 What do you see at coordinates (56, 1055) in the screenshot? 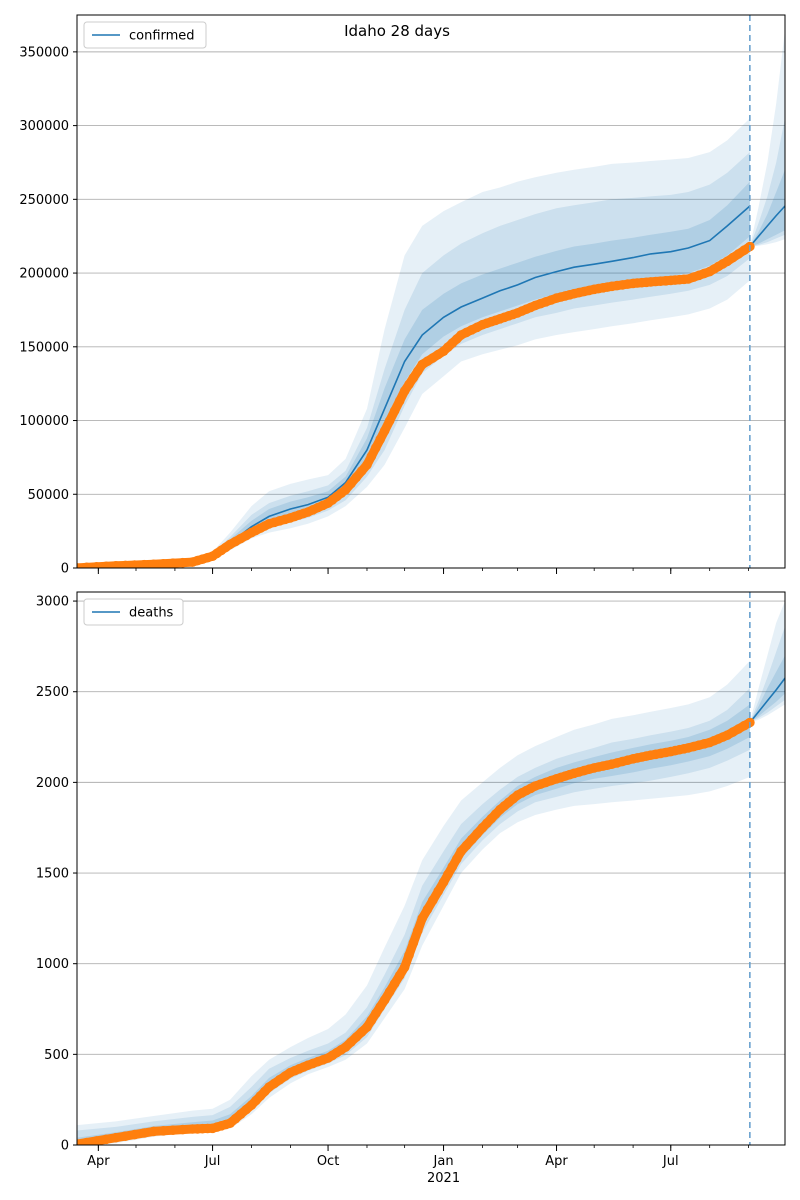
I see `y-tick-label: 500` at bounding box center [56, 1055].